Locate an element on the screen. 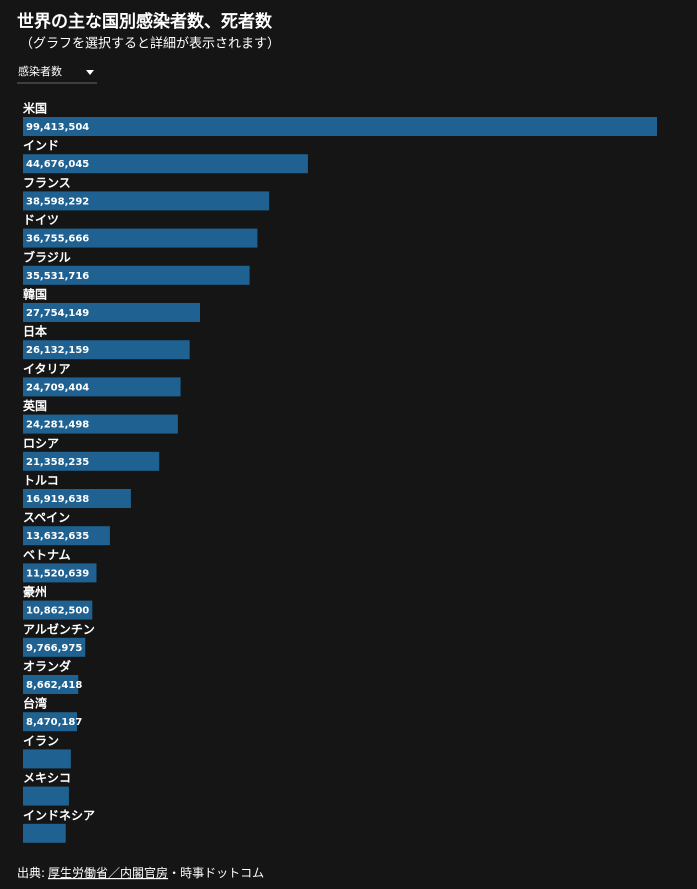 The height and width of the screenshot is (889, 697). value-label: 24,281,498 is located at coordinates (57, 425).